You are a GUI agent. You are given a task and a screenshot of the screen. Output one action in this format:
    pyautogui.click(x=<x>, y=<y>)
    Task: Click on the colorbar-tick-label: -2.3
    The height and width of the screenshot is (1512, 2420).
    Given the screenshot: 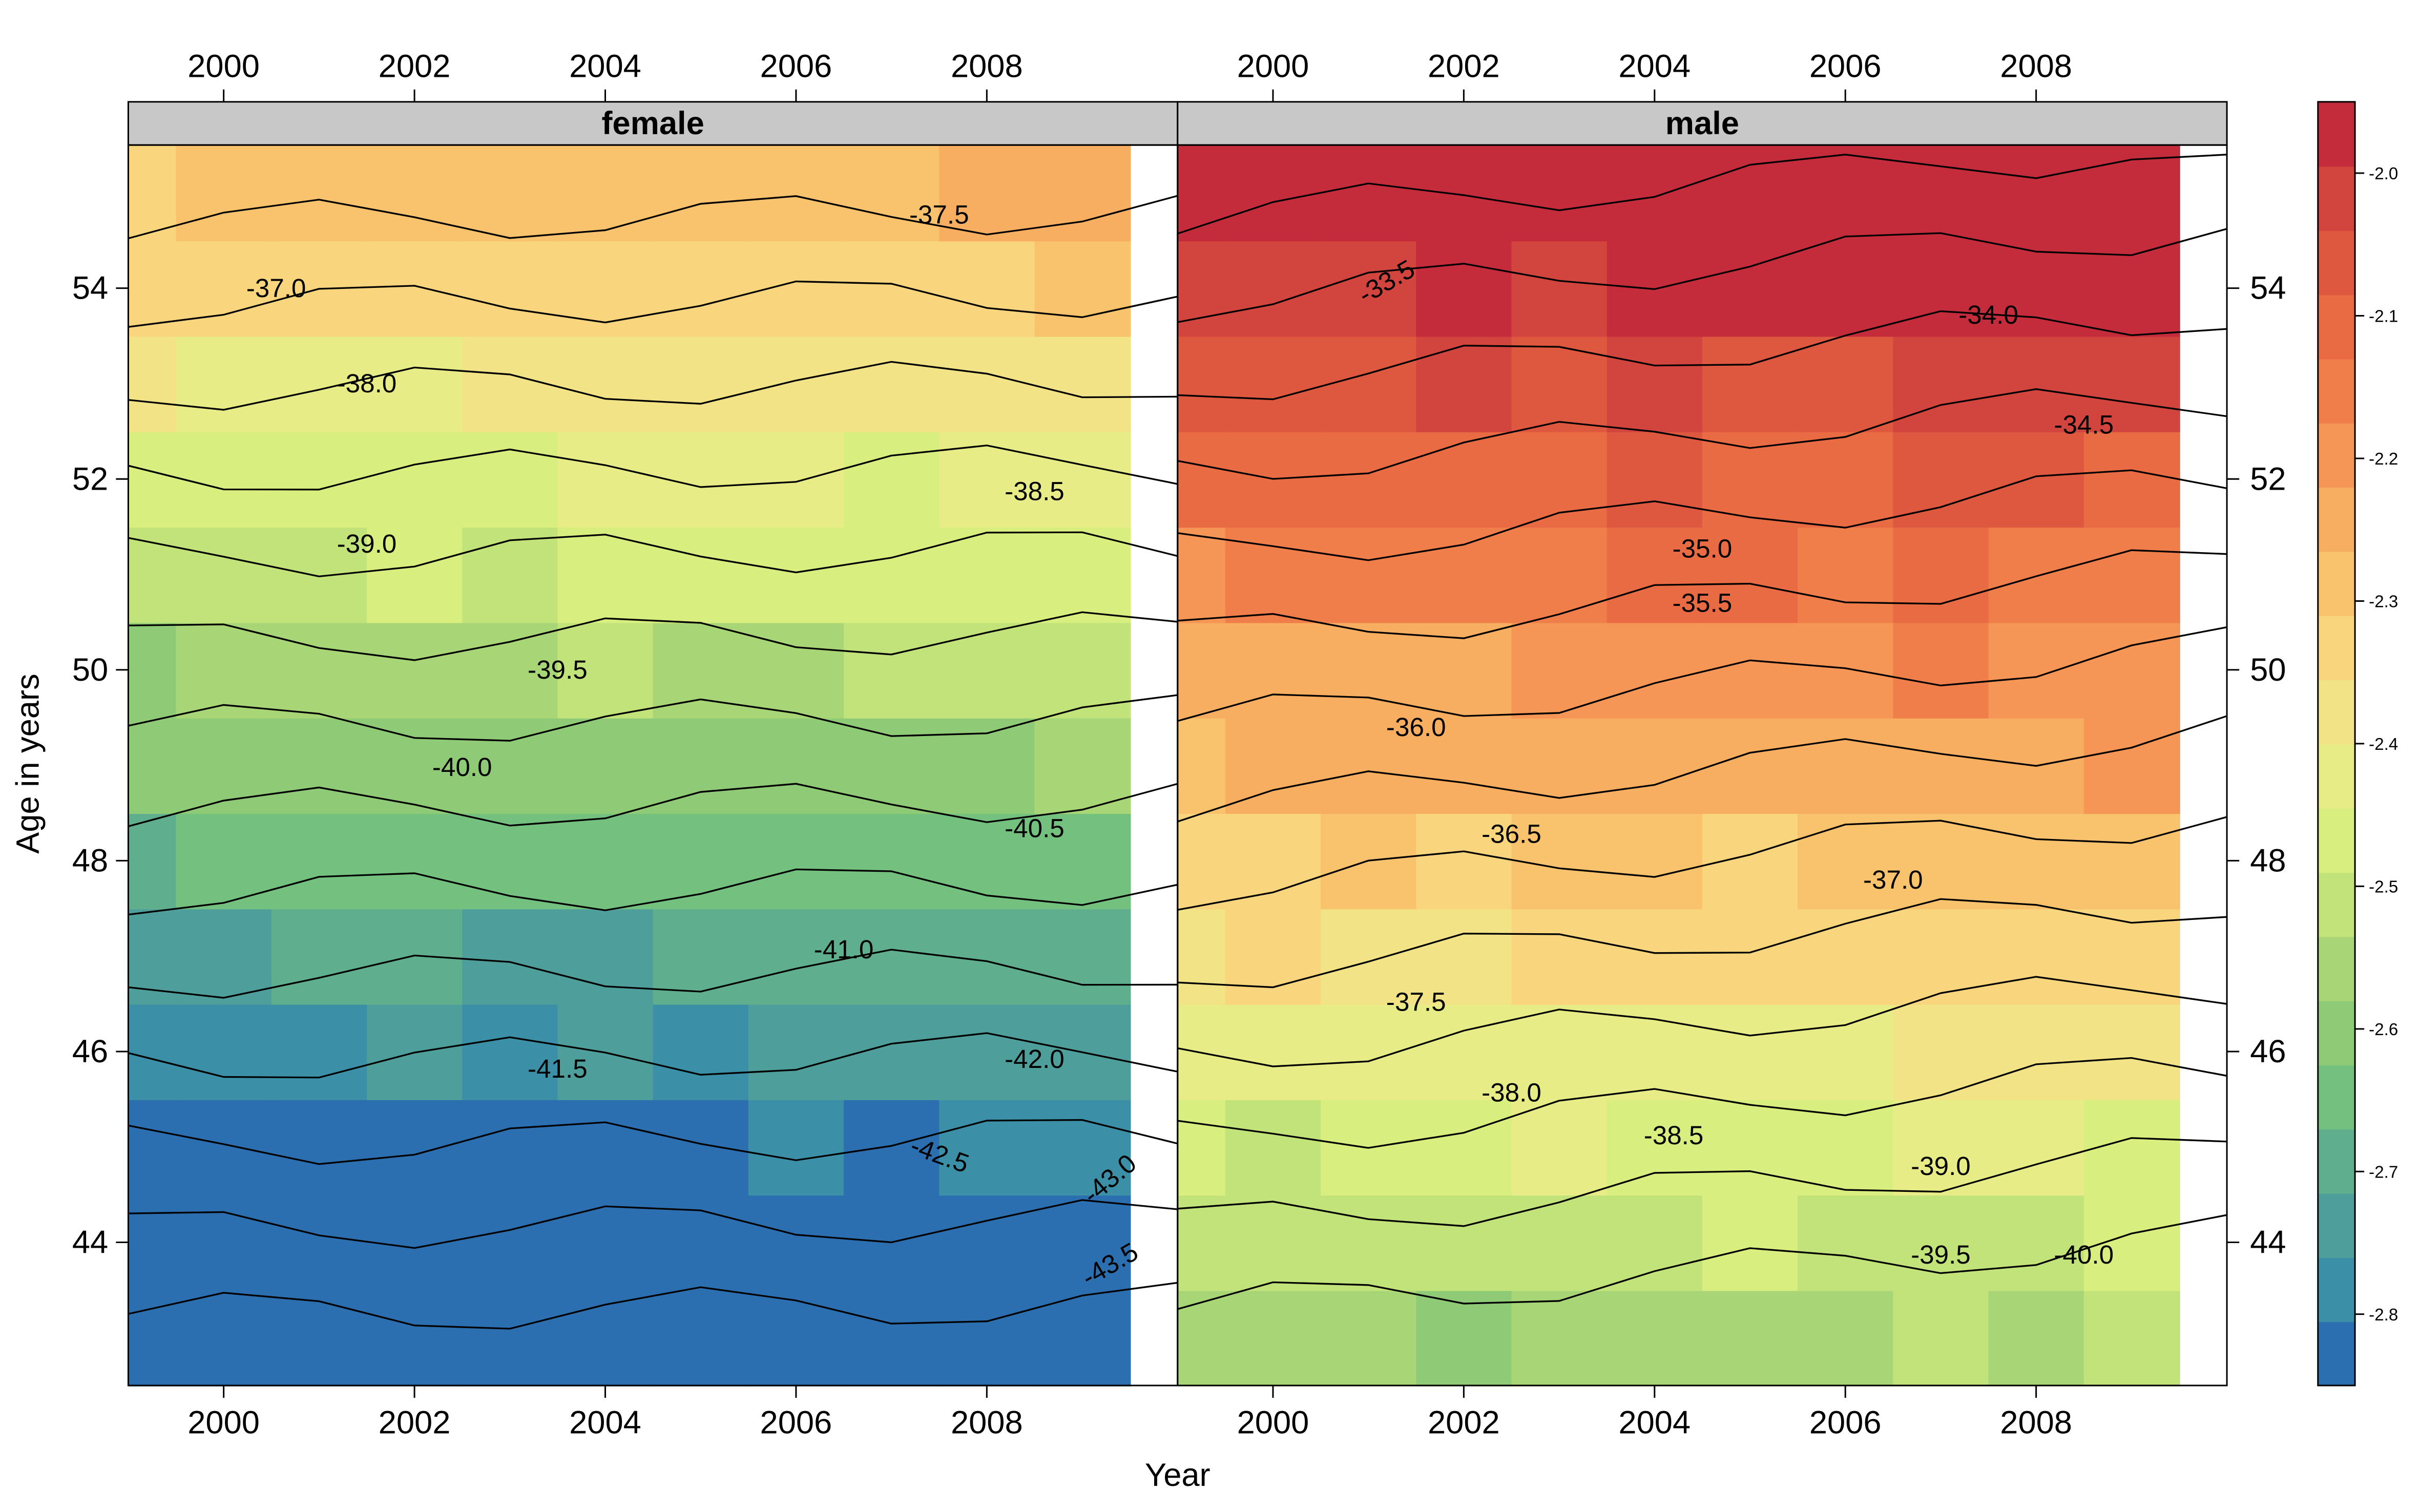 What is the action you would take?
    pyautogui.click(x=2383, y=601)
    